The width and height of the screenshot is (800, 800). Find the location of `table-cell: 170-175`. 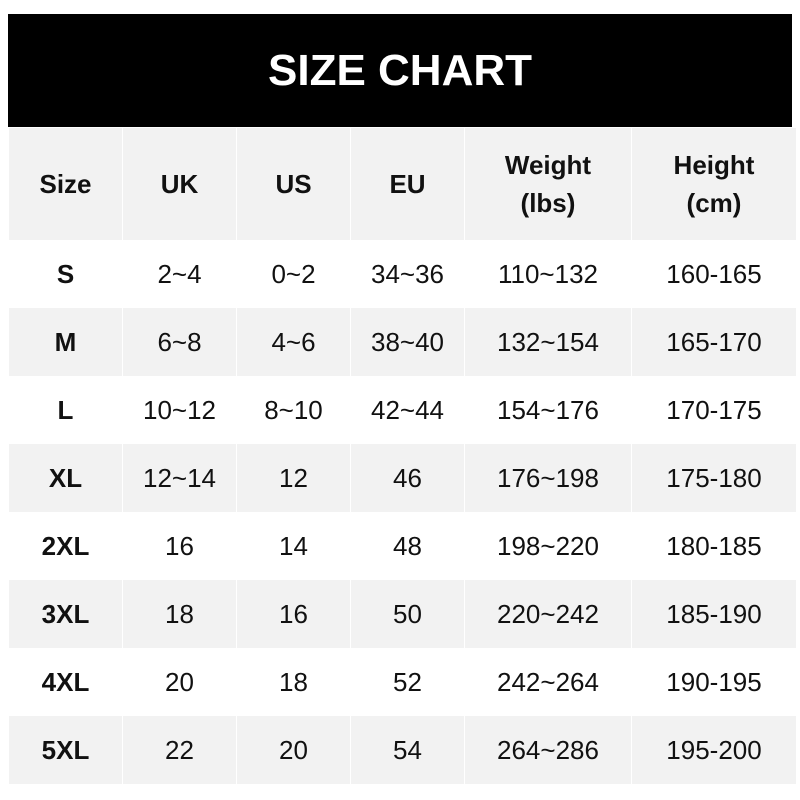

table-cell: 170-175 is located at coordinates (714, 409).